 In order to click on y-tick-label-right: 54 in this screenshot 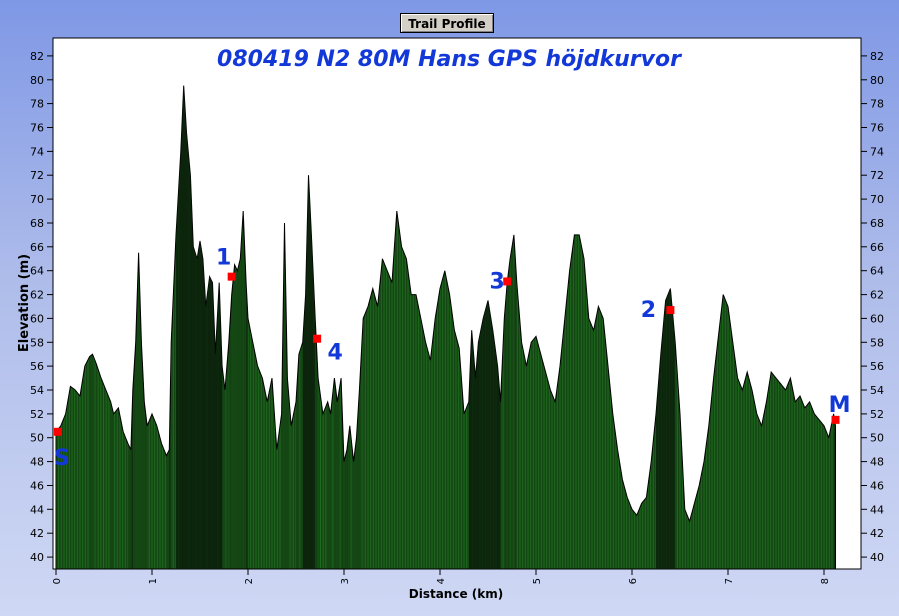, I will do `click(877, 390)`.